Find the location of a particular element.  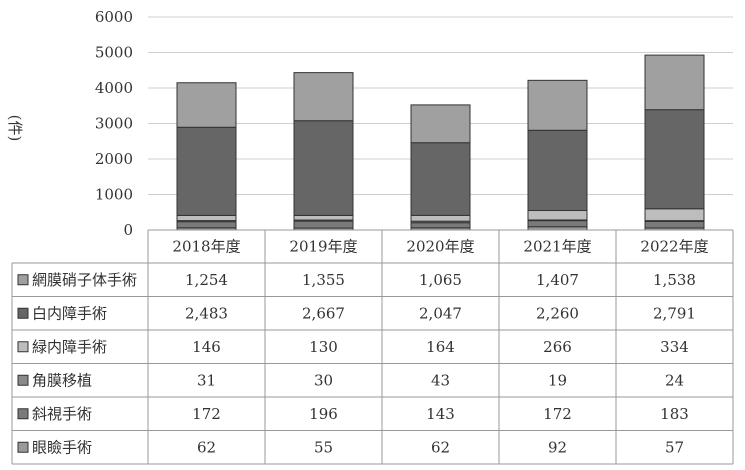

legend-label: 網膜硝子体手術 is located at coordinates (84, 280).